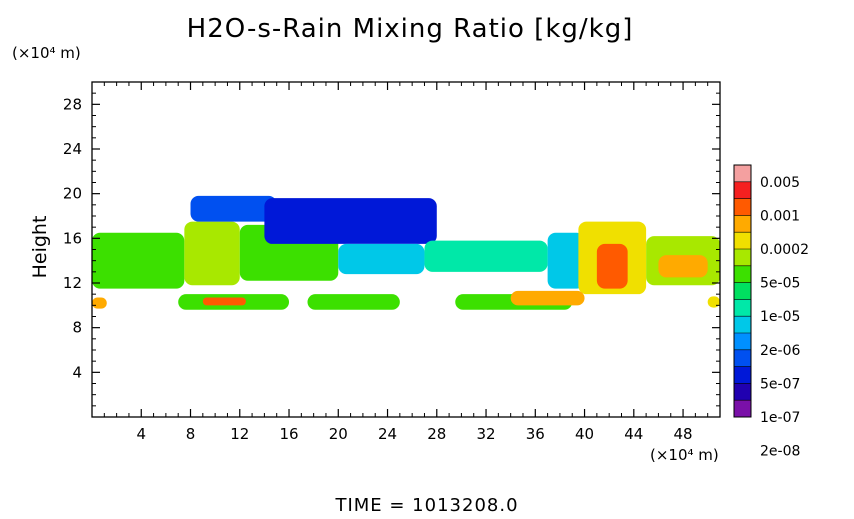  Describe the element at coordinates (780, 183) in the screenshot. I see `colorbar-label: 0.005` at that location.